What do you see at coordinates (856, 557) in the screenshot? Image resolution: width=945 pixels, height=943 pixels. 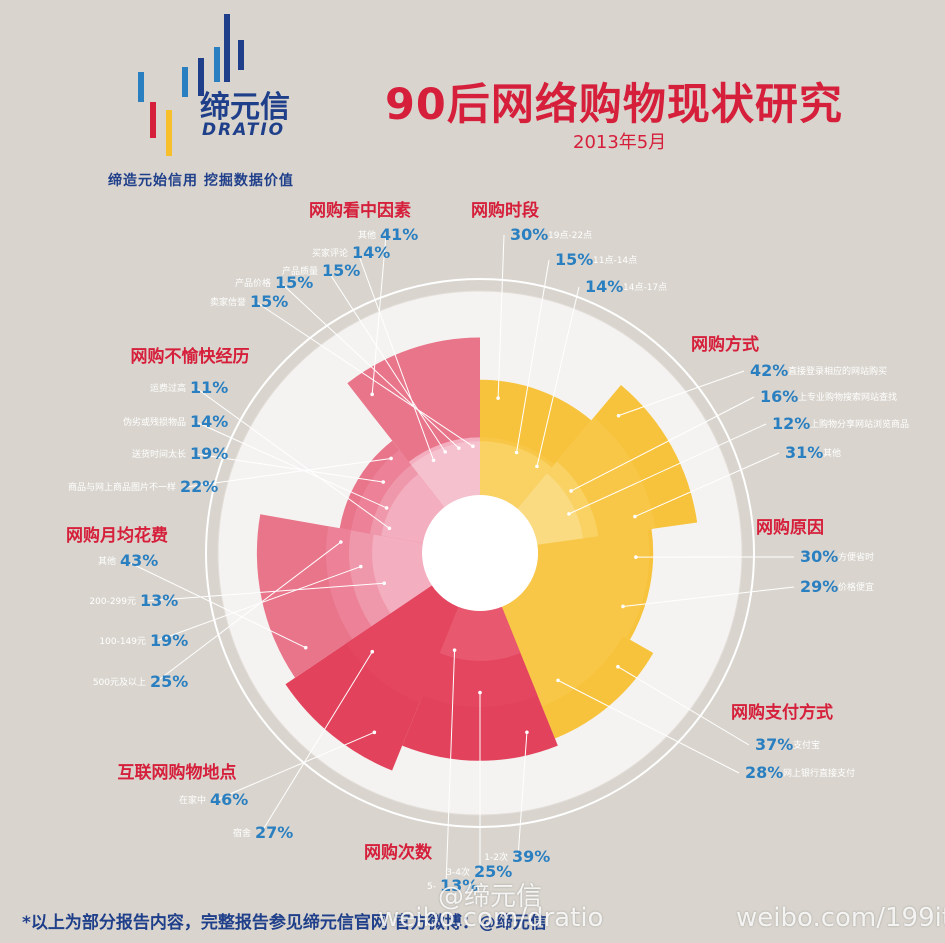 I see `data-label: 方便省时` at bounding box center [856, 557].